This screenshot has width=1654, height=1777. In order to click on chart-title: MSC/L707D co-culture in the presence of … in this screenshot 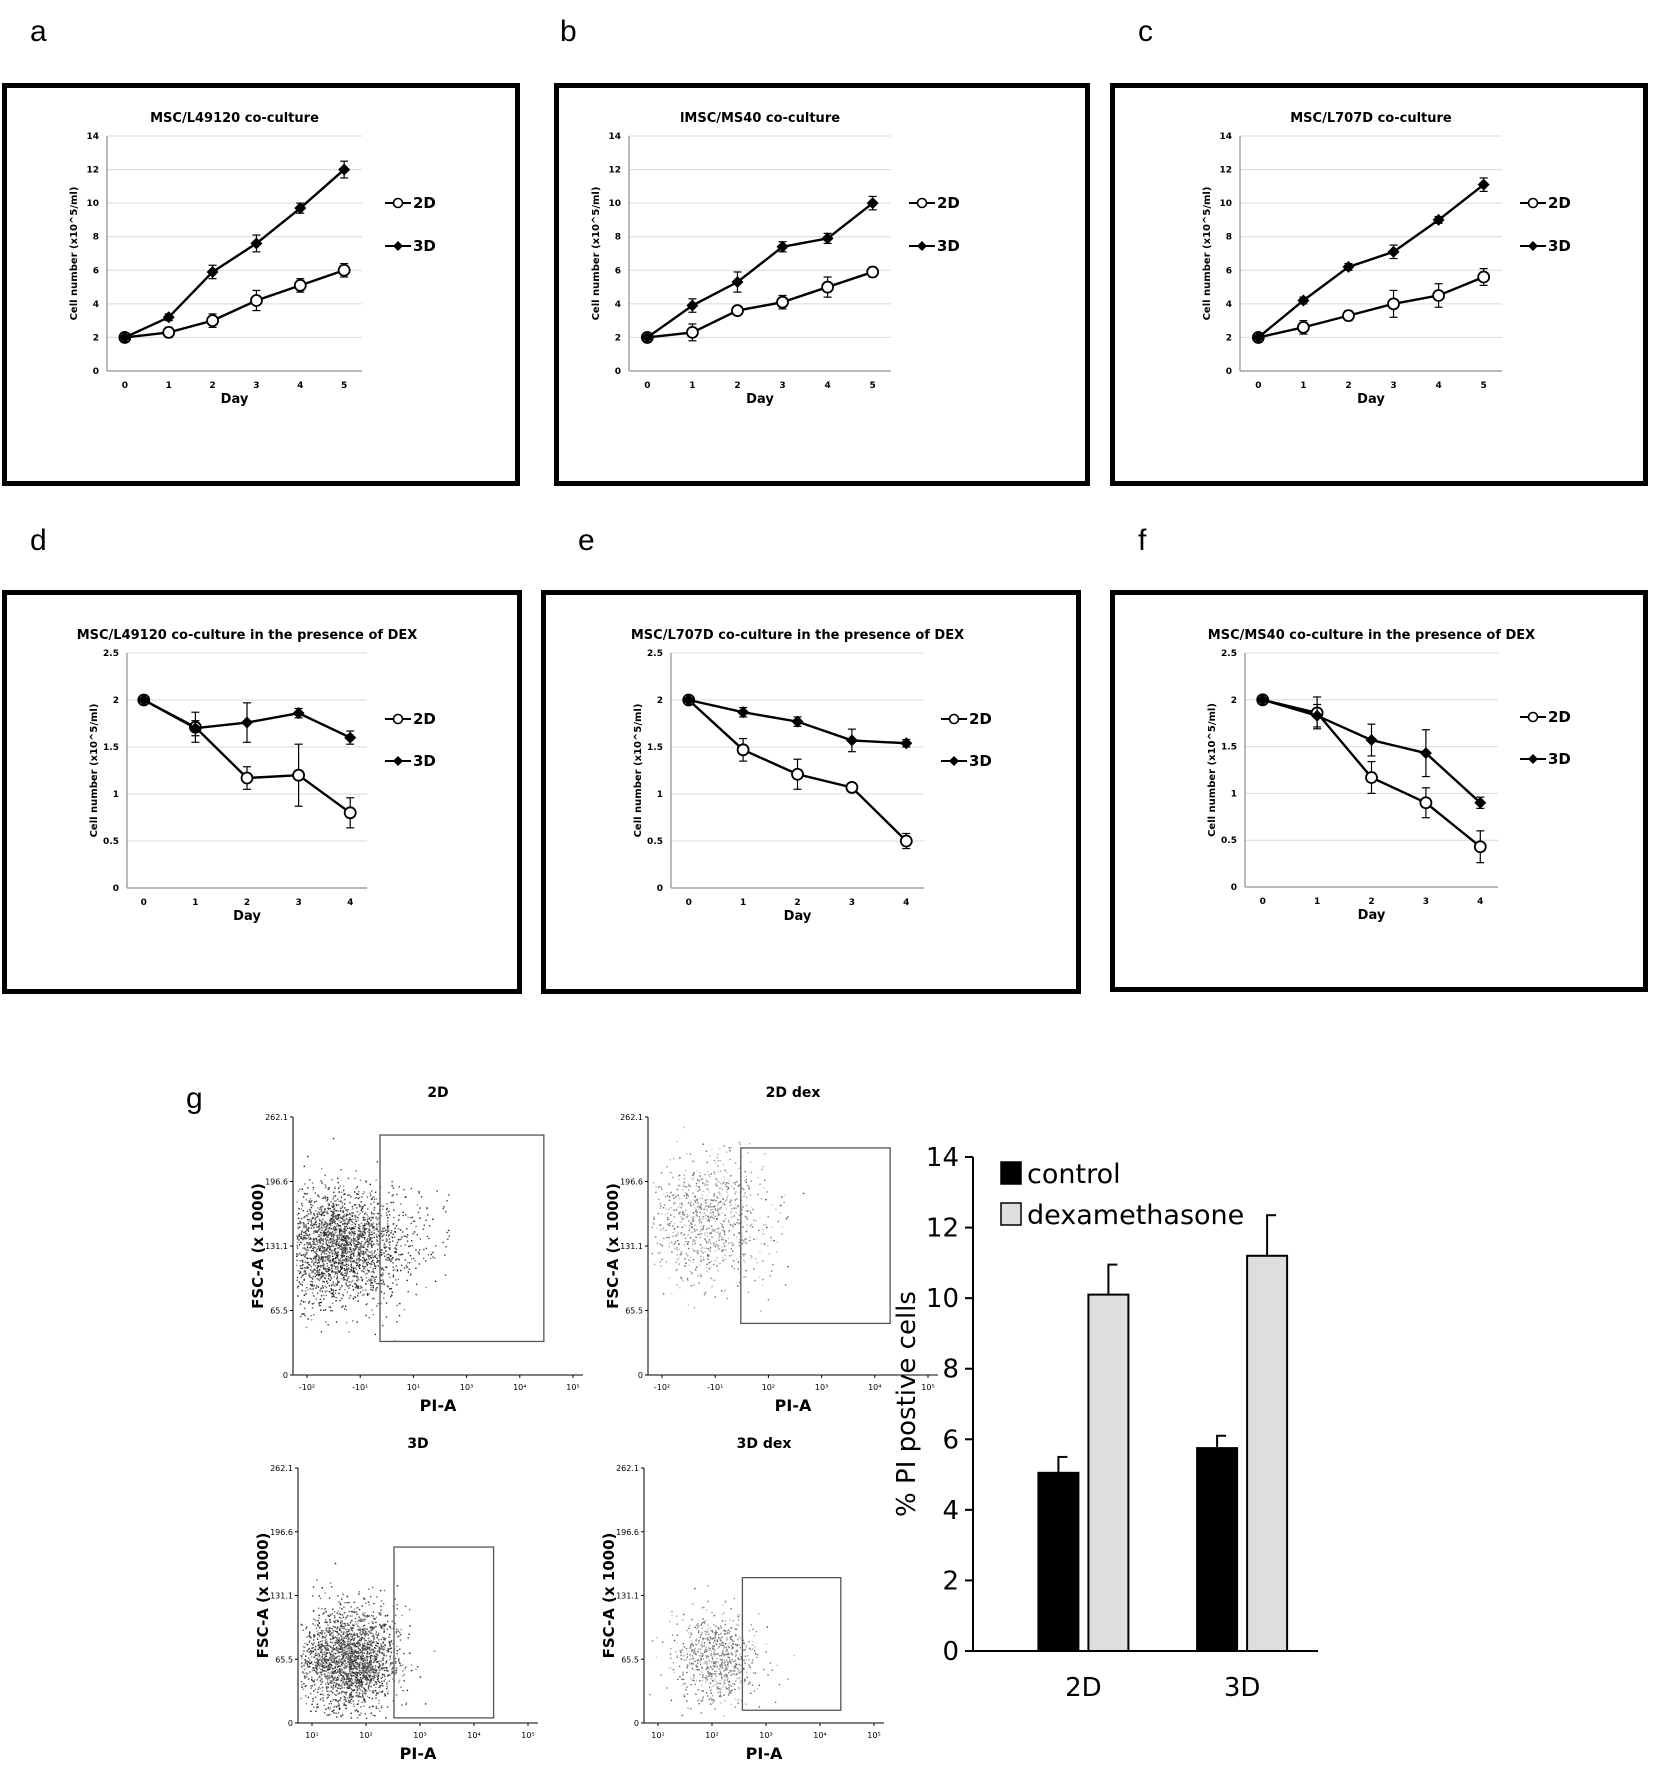, I will do `click(797, 635)`.